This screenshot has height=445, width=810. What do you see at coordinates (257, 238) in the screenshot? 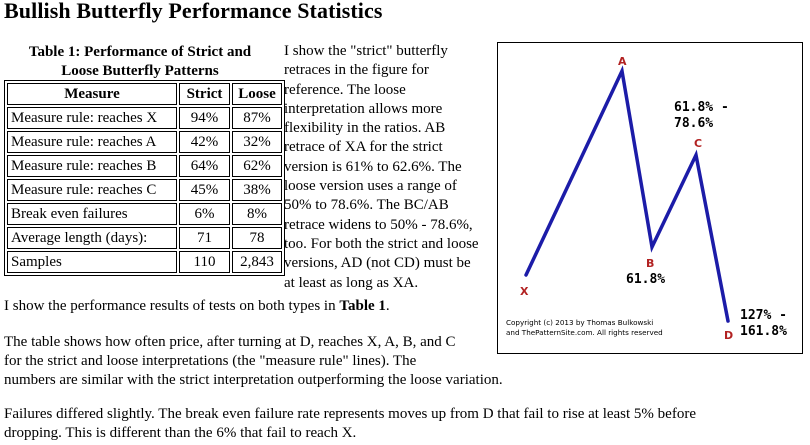
I see `table-cell-loose: 78` at bounding box center [257, 238].